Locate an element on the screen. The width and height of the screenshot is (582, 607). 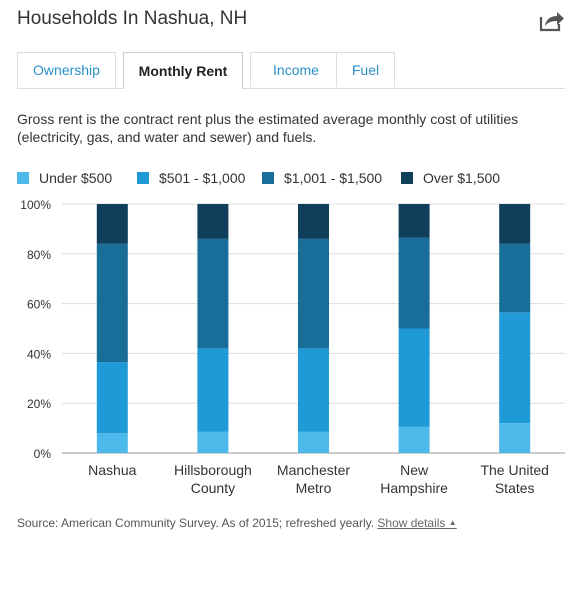
legend-item-1001-1500: $1,001 - $1,500 is located at coordinates (322, 178).